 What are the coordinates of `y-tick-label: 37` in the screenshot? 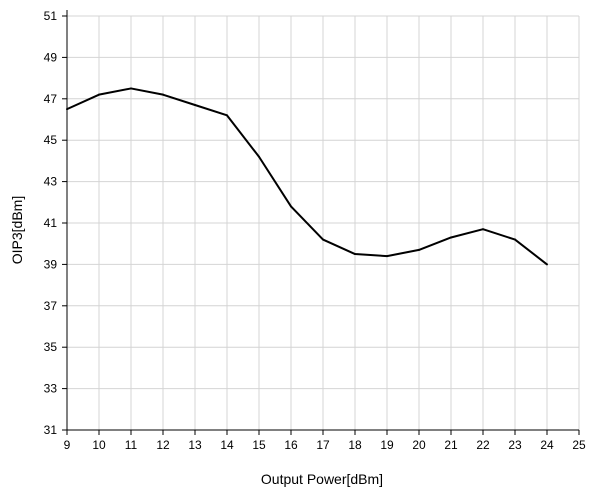 It's located at (51, 306).